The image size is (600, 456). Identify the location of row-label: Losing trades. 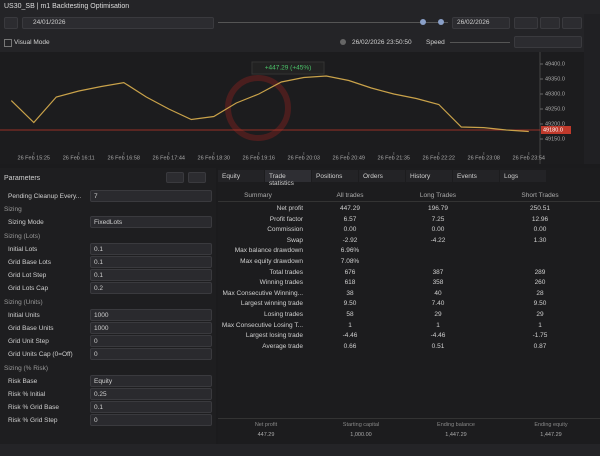
(283, 314).